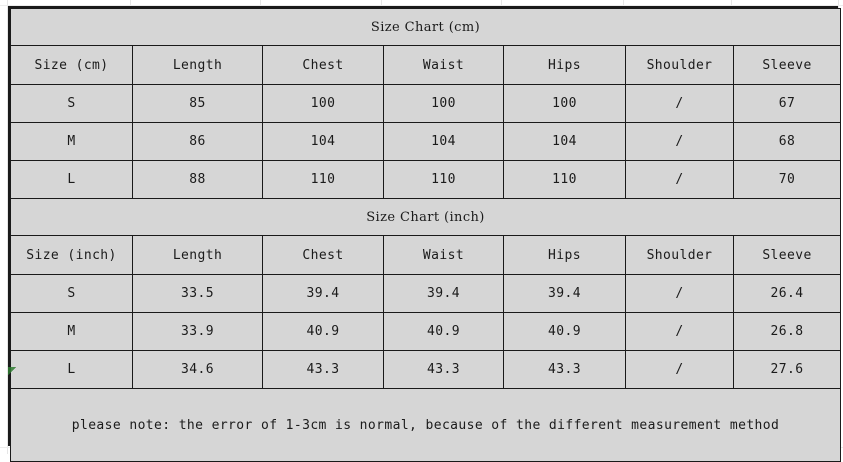 Image resolution: width=843 pixels, height=462 pixels. Describe the element at coordinates (71, 103) in the screenshot. I see `cm-cell-size: S` at that location.